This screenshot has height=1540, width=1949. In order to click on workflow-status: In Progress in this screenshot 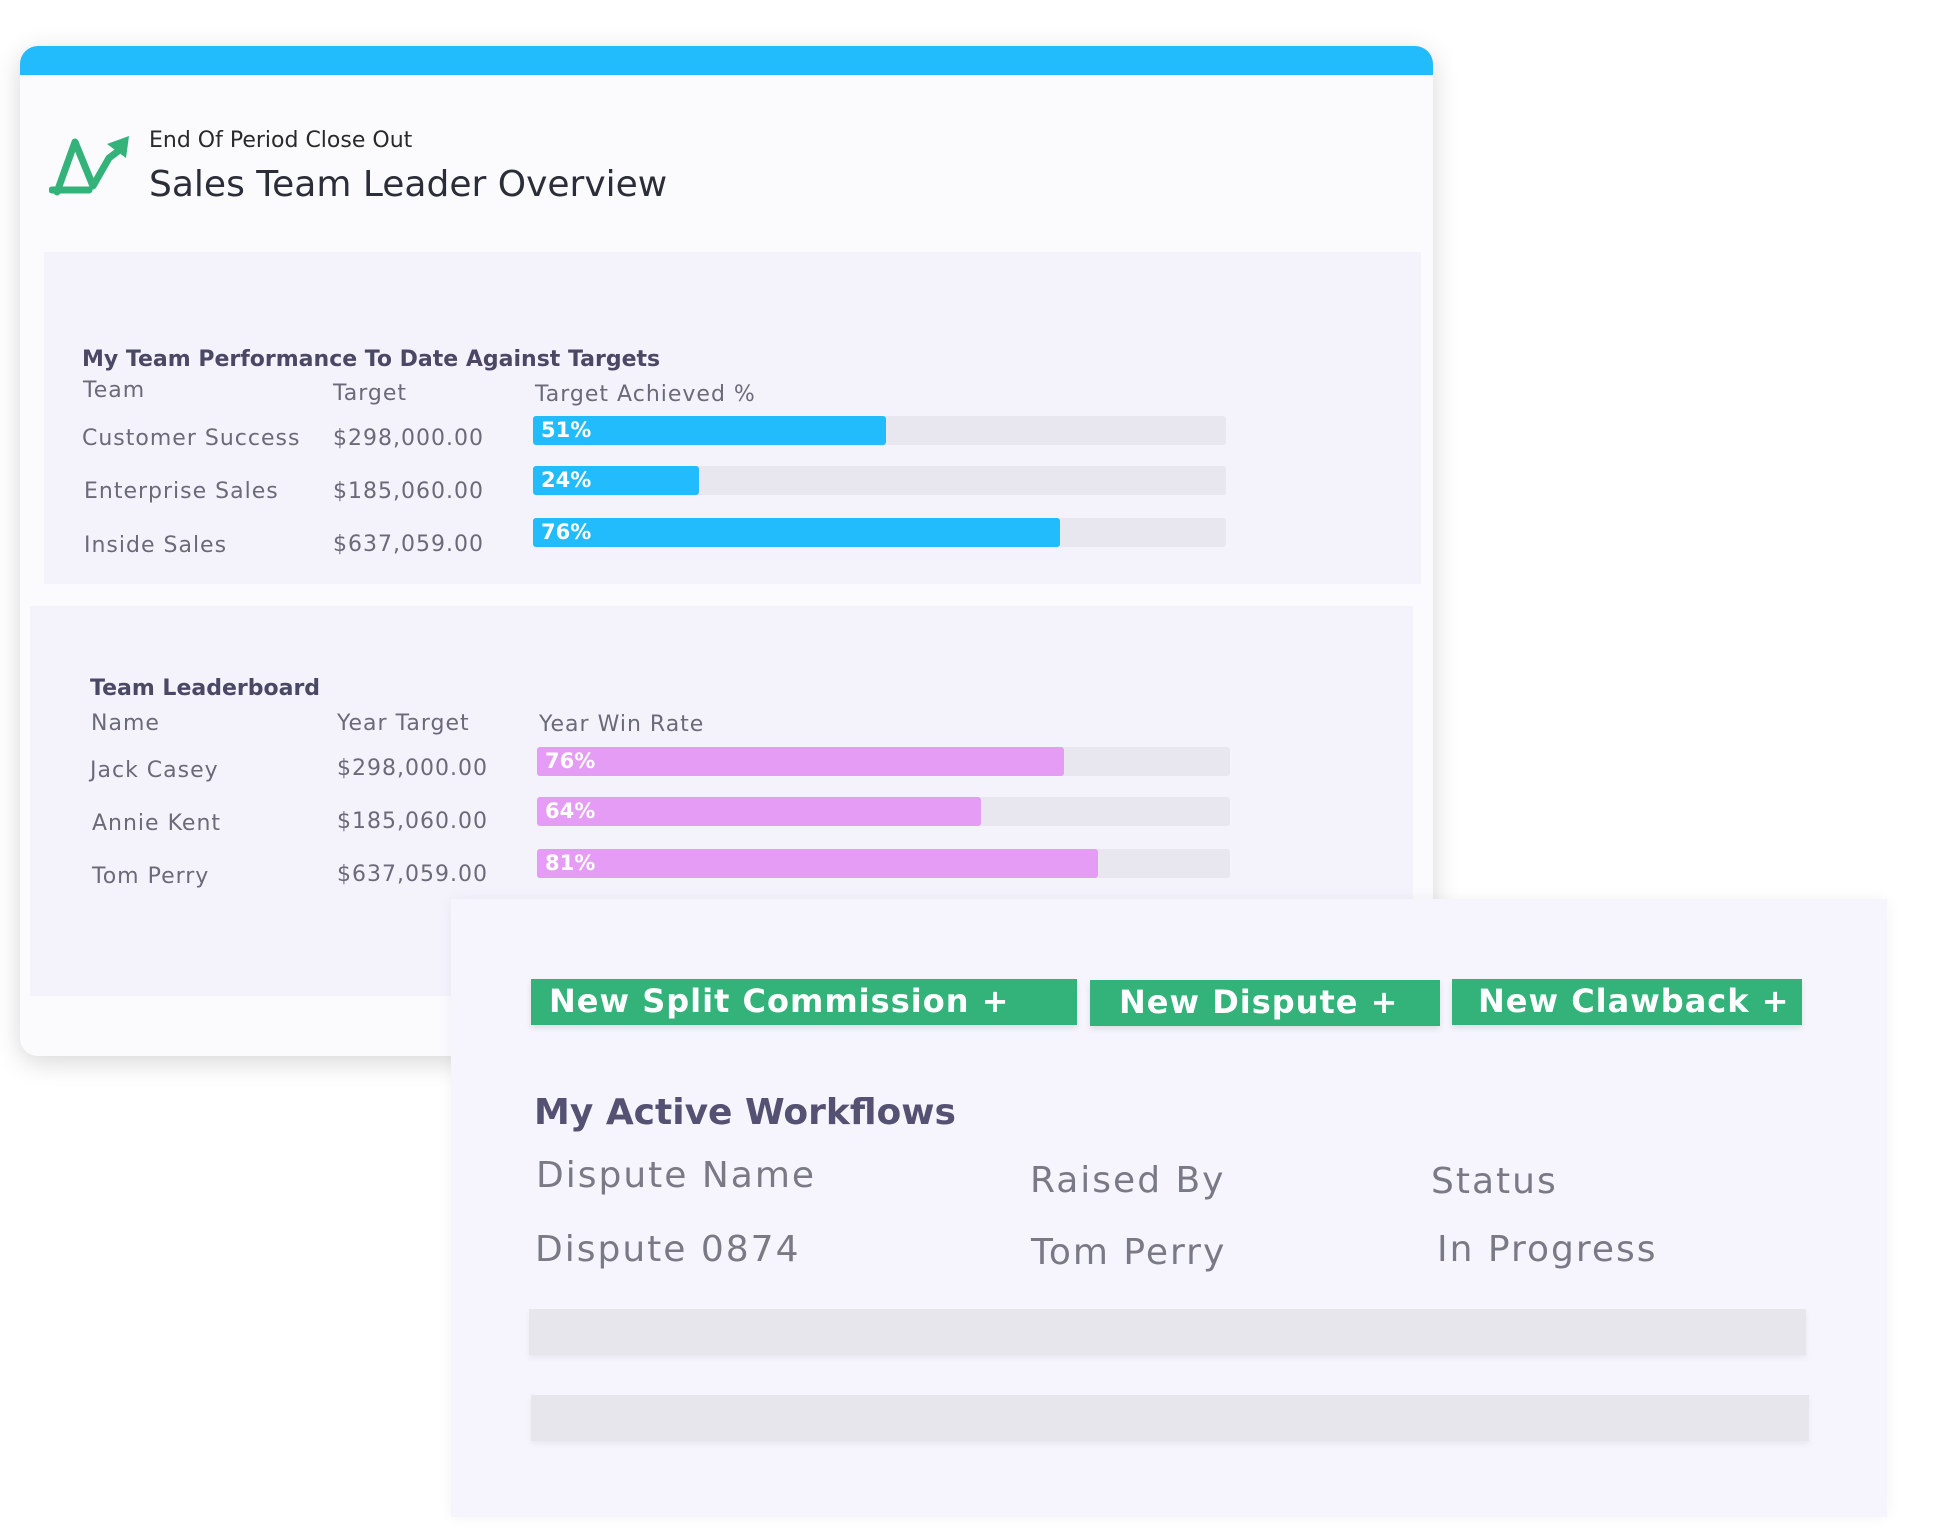, I will do `click(1547, 1249)`.